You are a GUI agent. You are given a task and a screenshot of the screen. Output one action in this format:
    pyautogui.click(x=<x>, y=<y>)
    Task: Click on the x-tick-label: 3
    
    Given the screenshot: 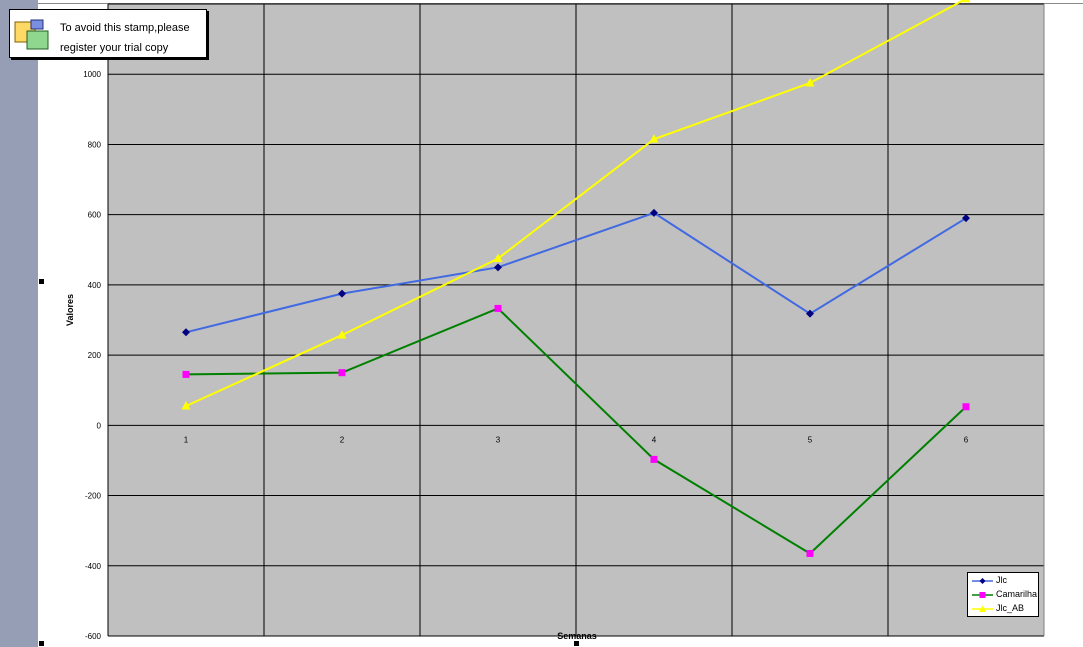 What is the action you would take?
    pyautogui.click(x=498, y=439)
    